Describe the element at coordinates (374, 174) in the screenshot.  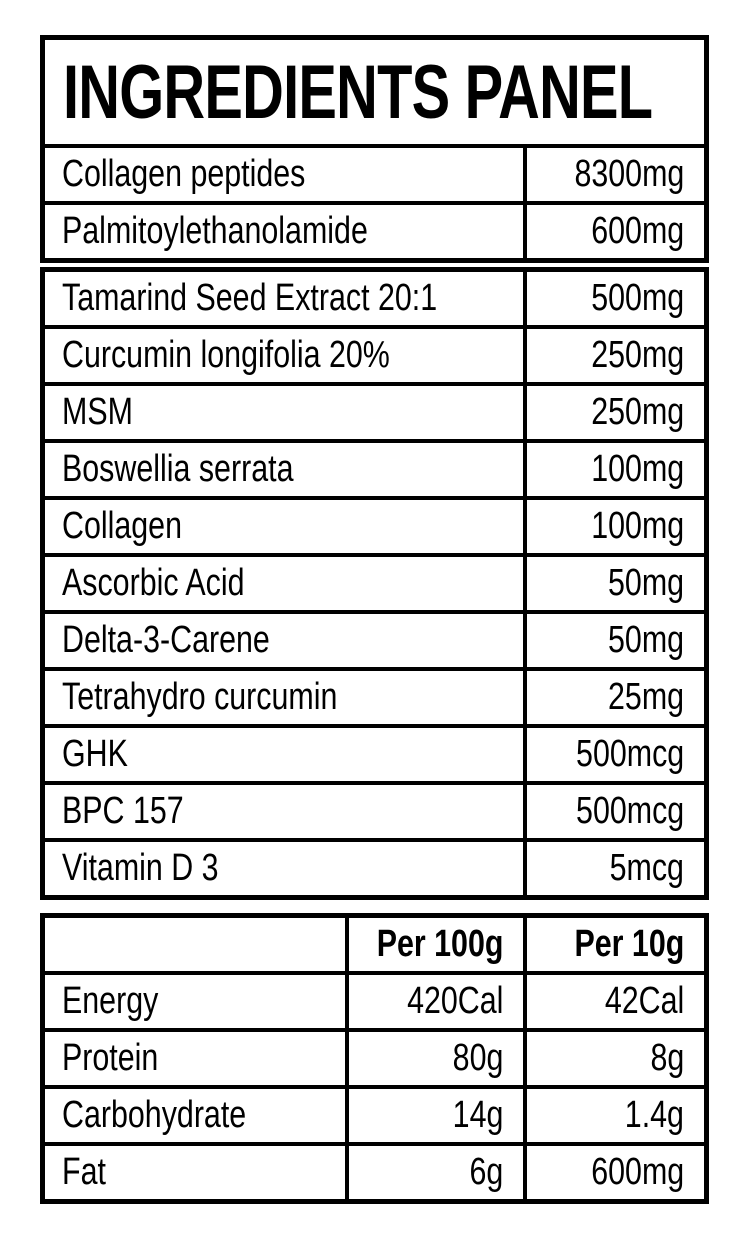
I see `ingredient-row: Collagen peptides 8300mg` at that location.